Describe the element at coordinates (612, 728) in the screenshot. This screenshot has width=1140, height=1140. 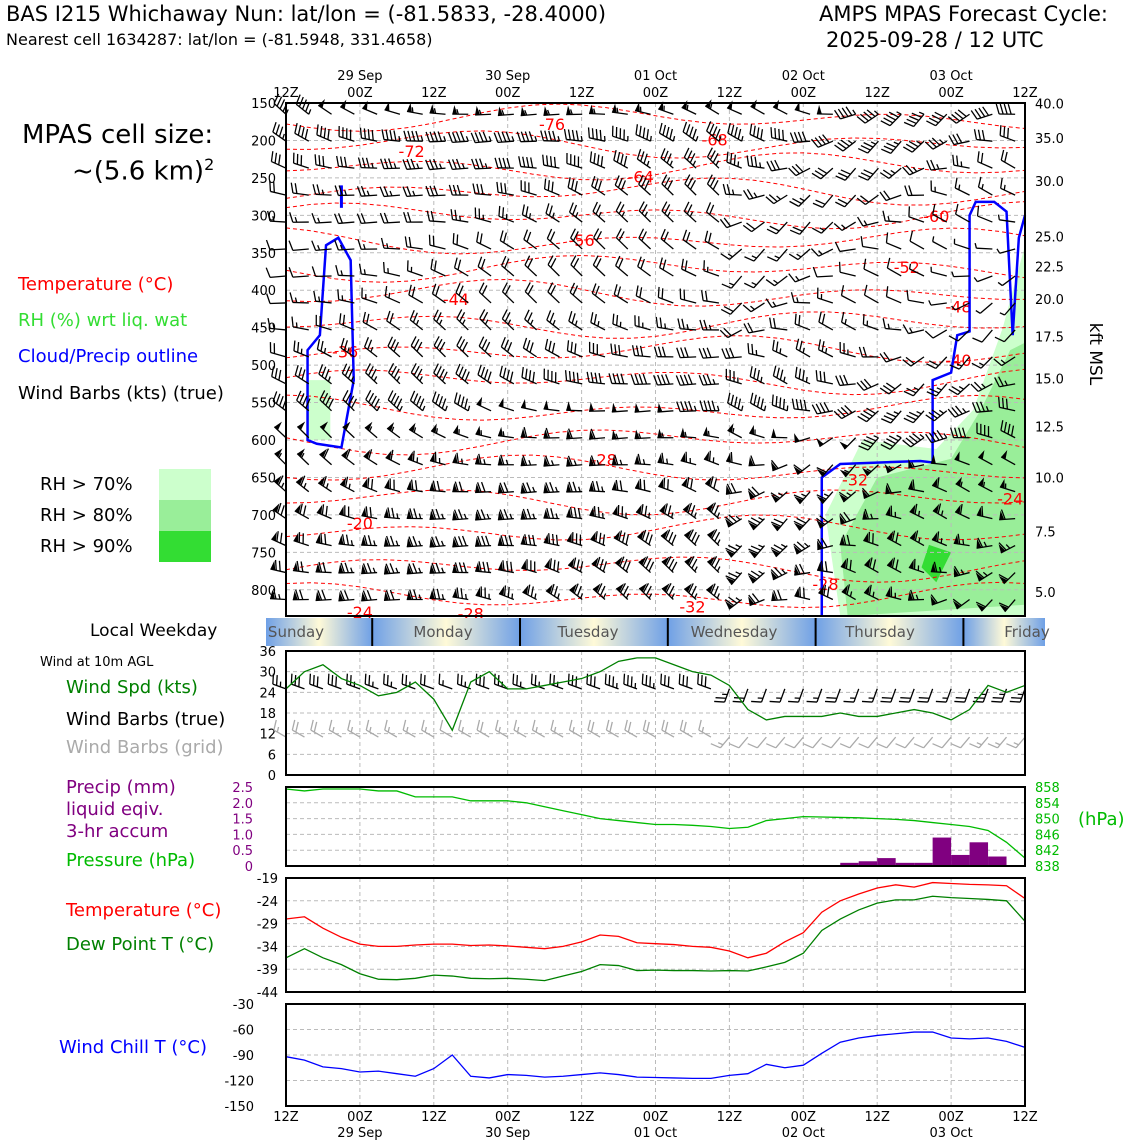
I see `grid-wind-barb` at that location.